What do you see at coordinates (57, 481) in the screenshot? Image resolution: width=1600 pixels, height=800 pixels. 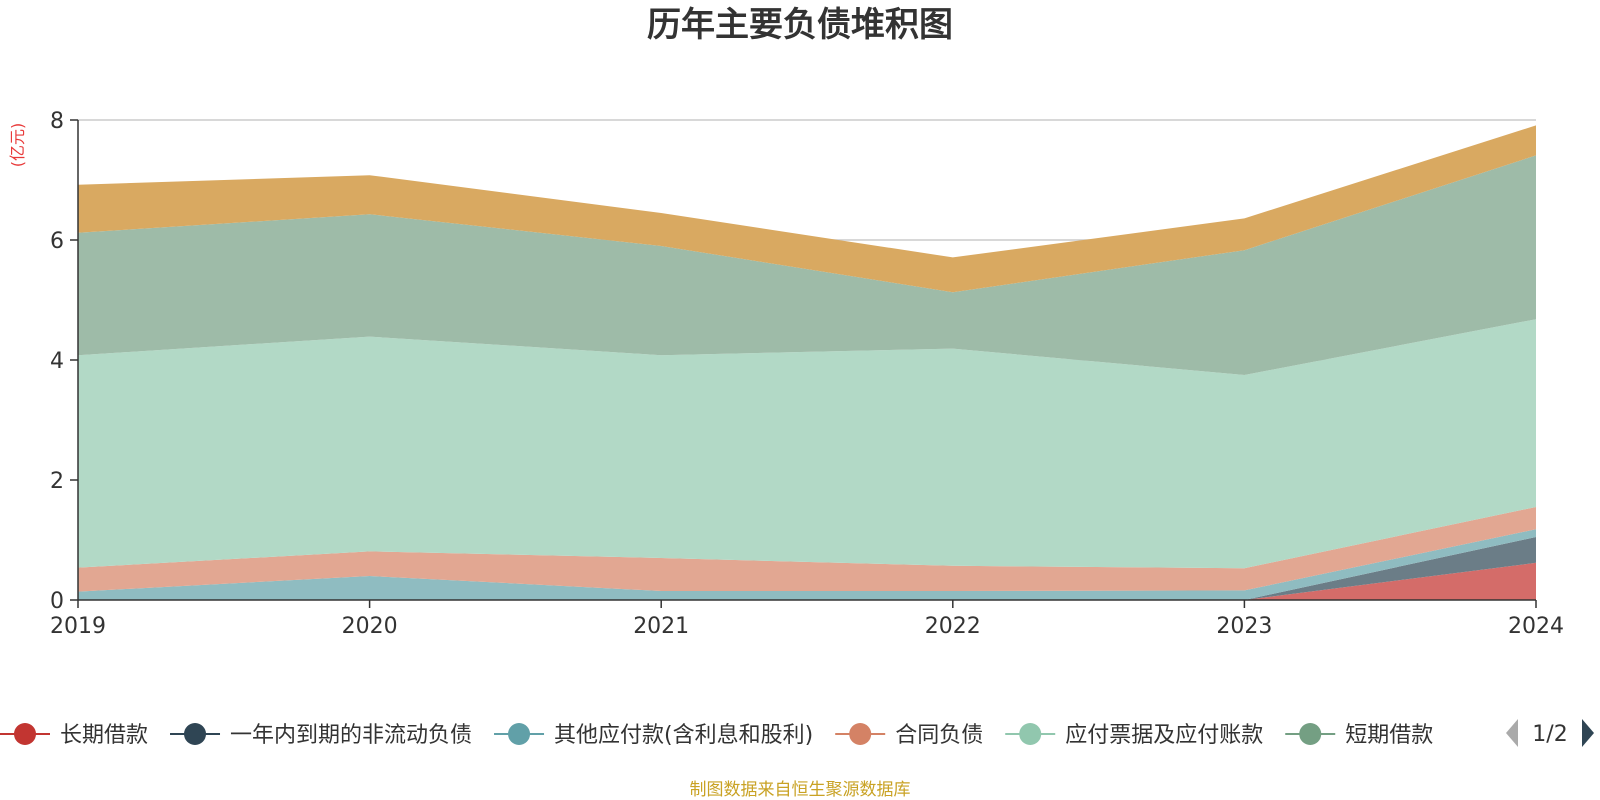 I see `y-tick-label: 2` at bounding box center [57, 481].